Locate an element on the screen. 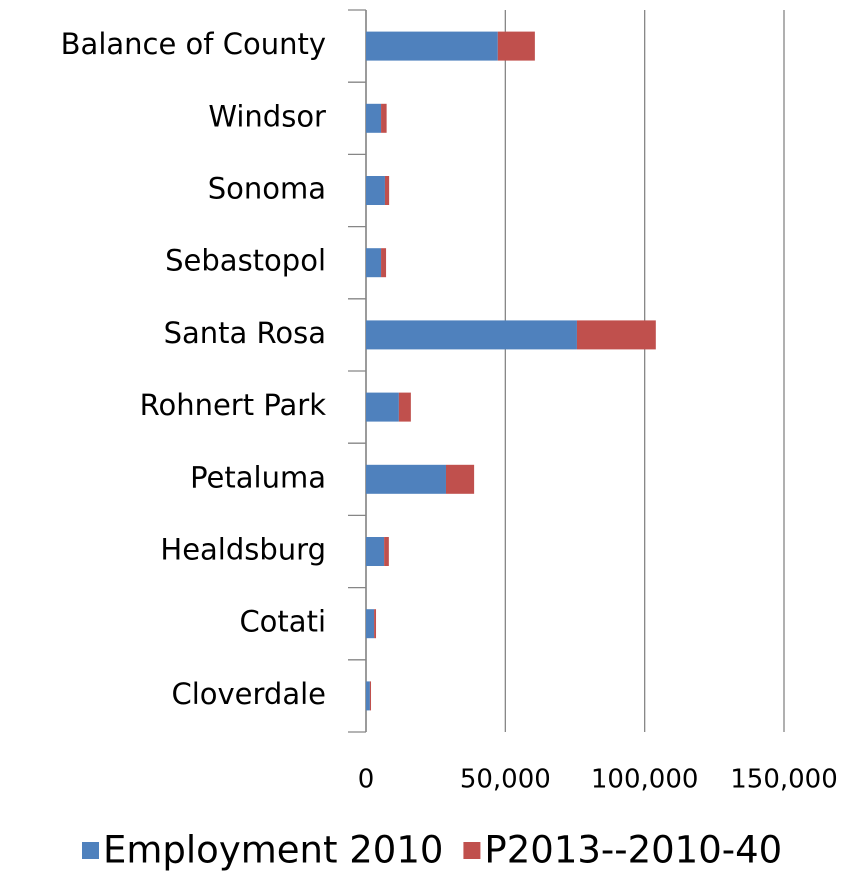  y-tick-label: Healdsburg is located at coordinates (243, 550).